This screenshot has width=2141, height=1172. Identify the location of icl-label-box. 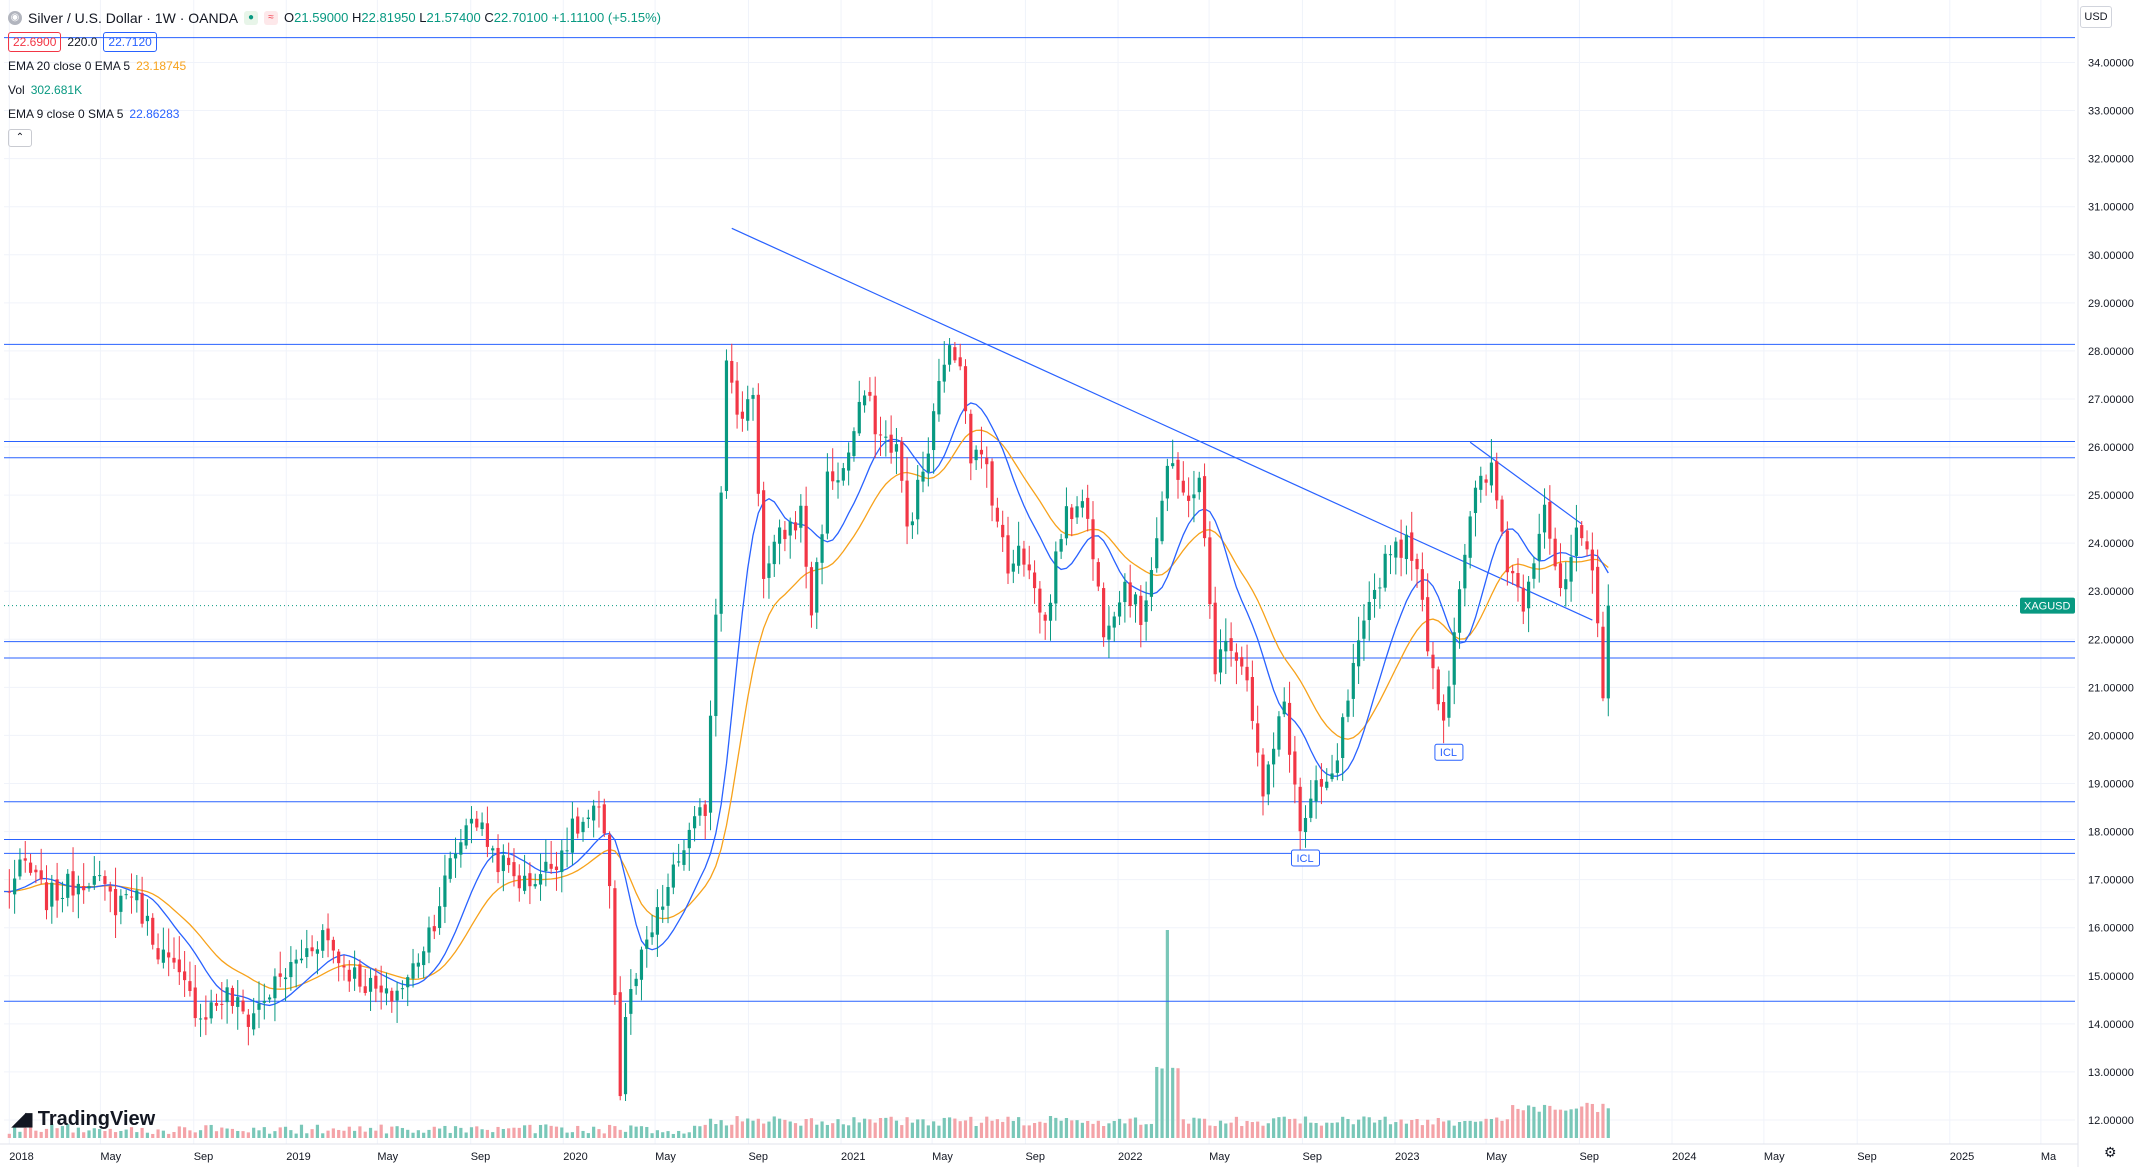
(1449, 752).